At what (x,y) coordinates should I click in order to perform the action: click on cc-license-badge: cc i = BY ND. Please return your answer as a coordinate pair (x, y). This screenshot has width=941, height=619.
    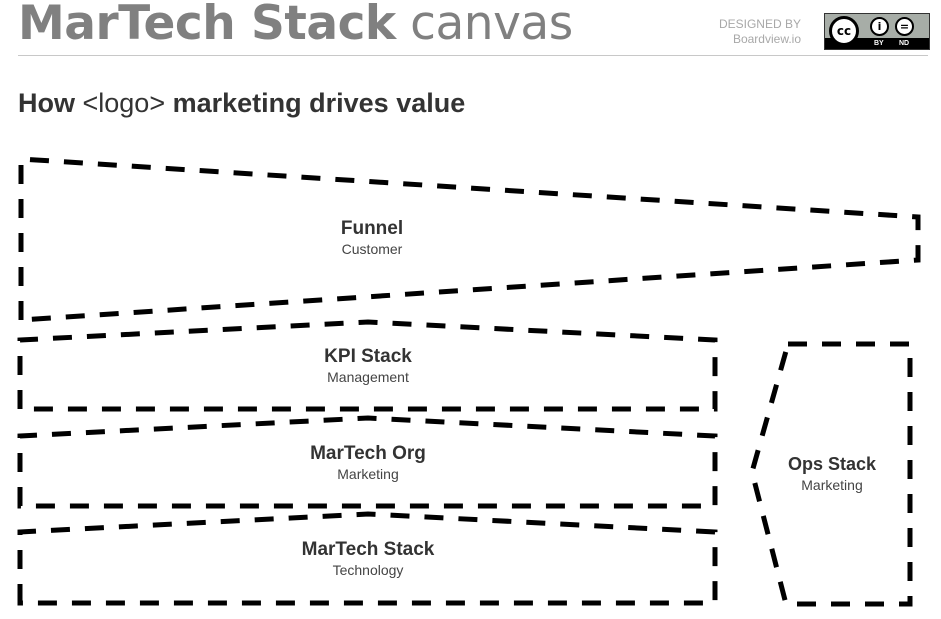
    Looking at the image, I should click on (877, 31).